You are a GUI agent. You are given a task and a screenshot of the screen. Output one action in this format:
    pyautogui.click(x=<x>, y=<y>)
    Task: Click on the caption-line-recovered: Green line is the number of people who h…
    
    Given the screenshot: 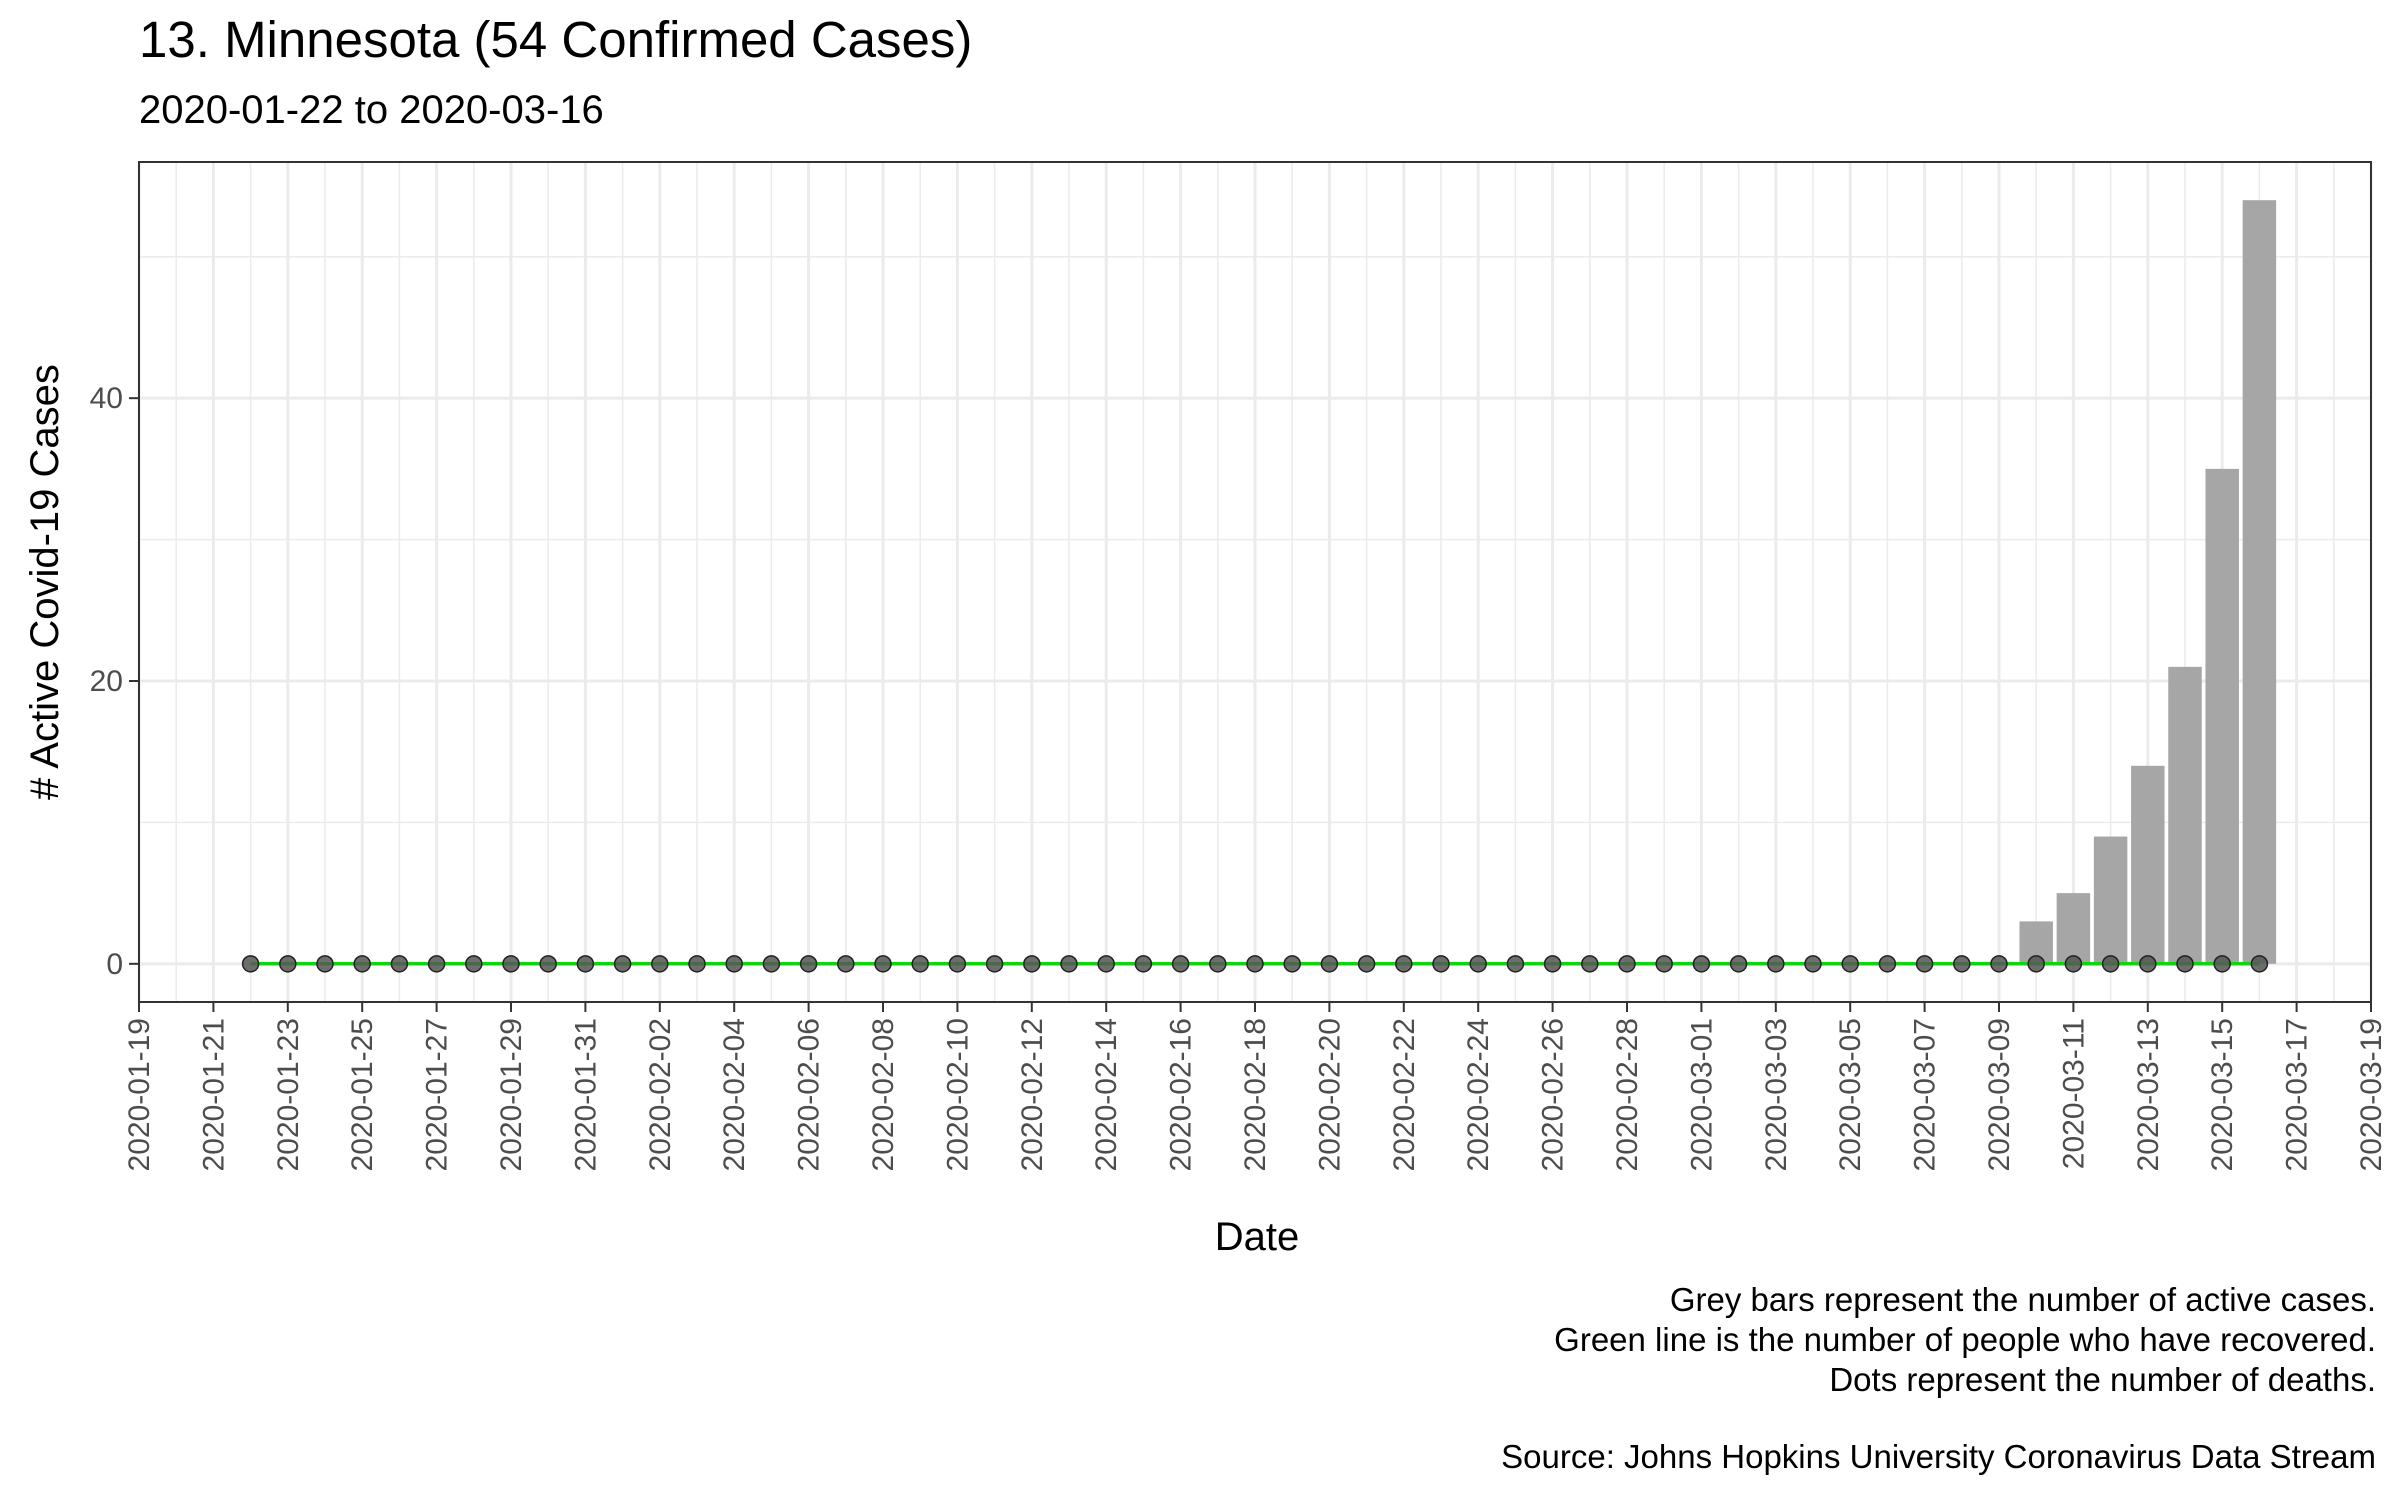 What is the action you would take?
    pyautogui.click(x=1965, y=1339)
    